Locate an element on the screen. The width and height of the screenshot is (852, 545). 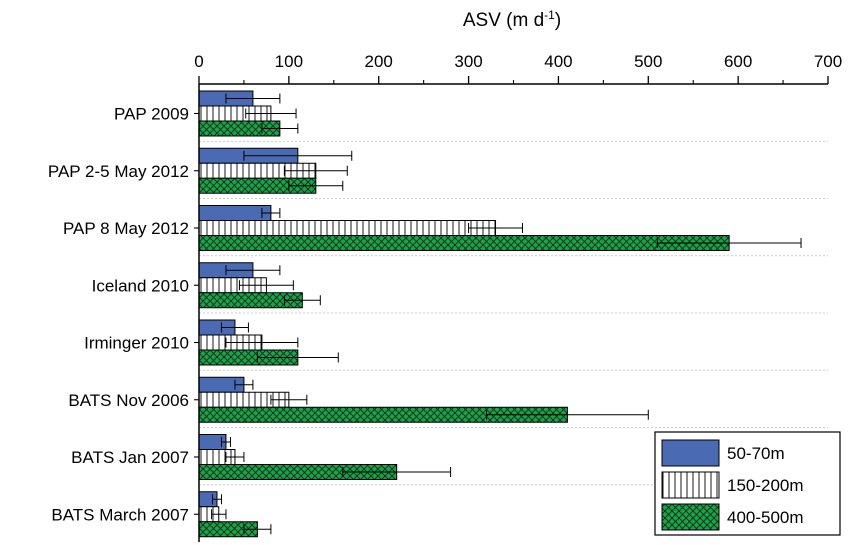
x-axis-title-main: ASV (m d is located at coordinates (503, 20).